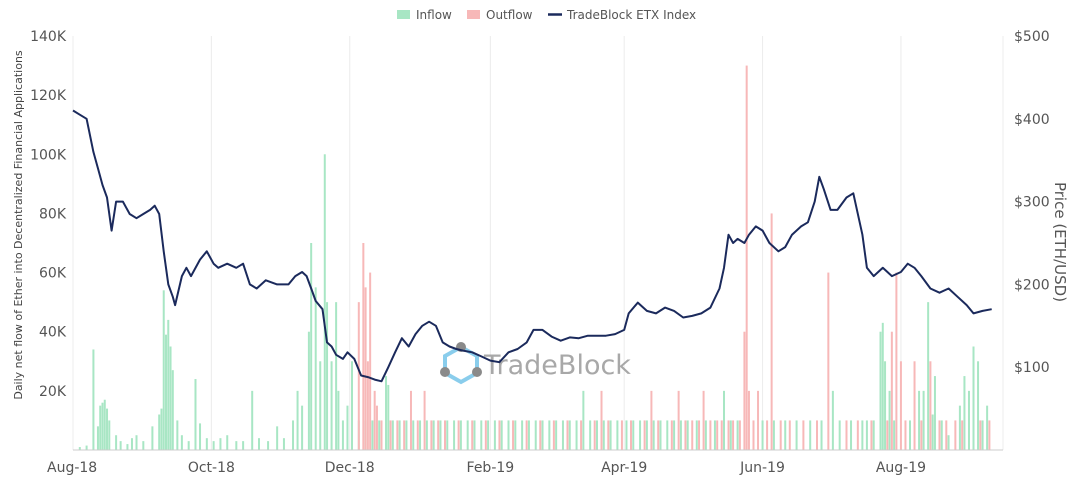 The image size is (1080, 481). I want to click on y-left-tick-label: 120K, so click(48, 96).